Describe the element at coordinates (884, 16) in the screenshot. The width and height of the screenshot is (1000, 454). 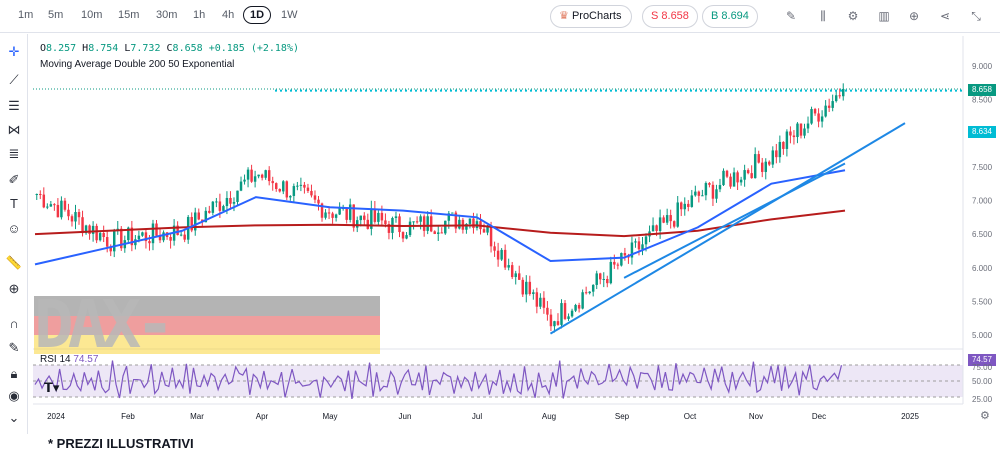
I see `bars-icon: ▥` at that location.